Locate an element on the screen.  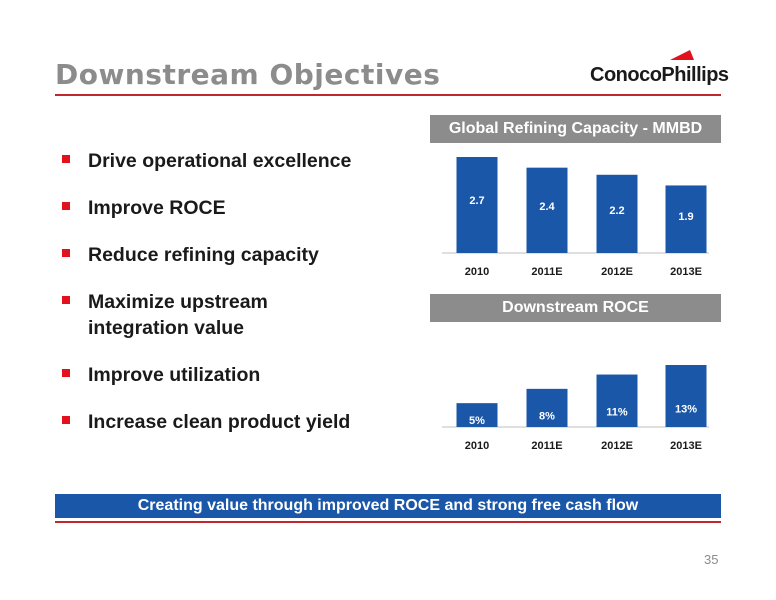
page-number: 35 is located at coordinates (711, 559).